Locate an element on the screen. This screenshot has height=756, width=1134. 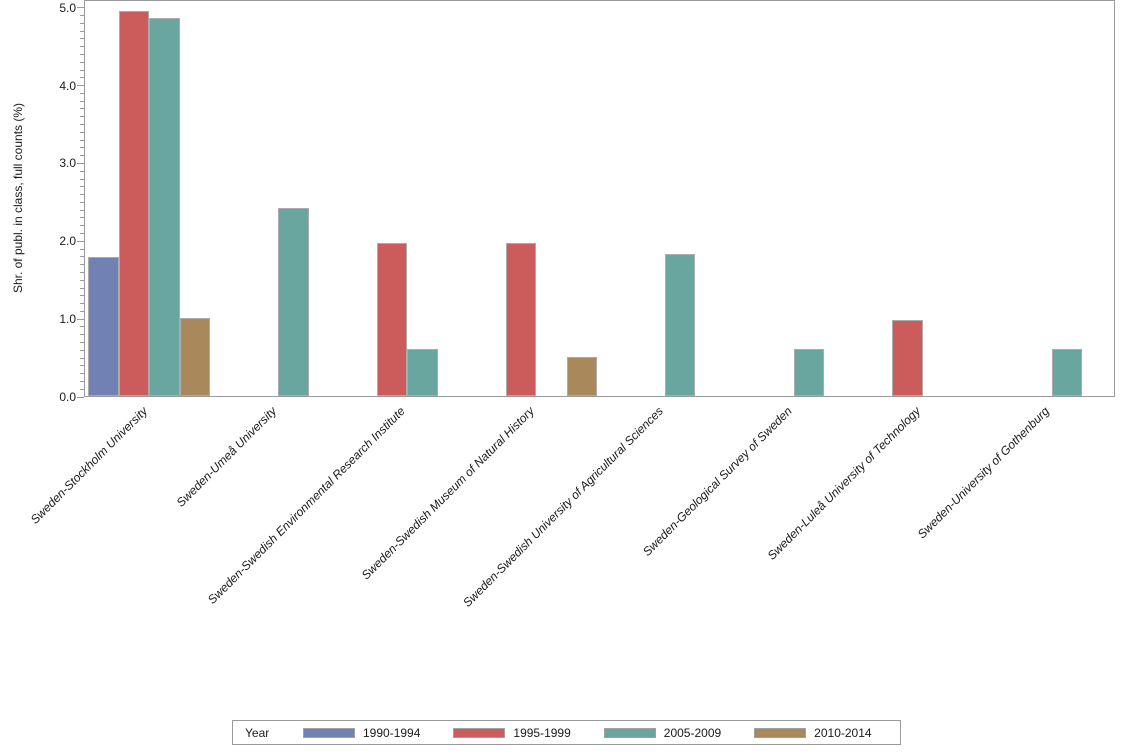
y-tick-label: 4.0 is located at coordinates (67, 85).